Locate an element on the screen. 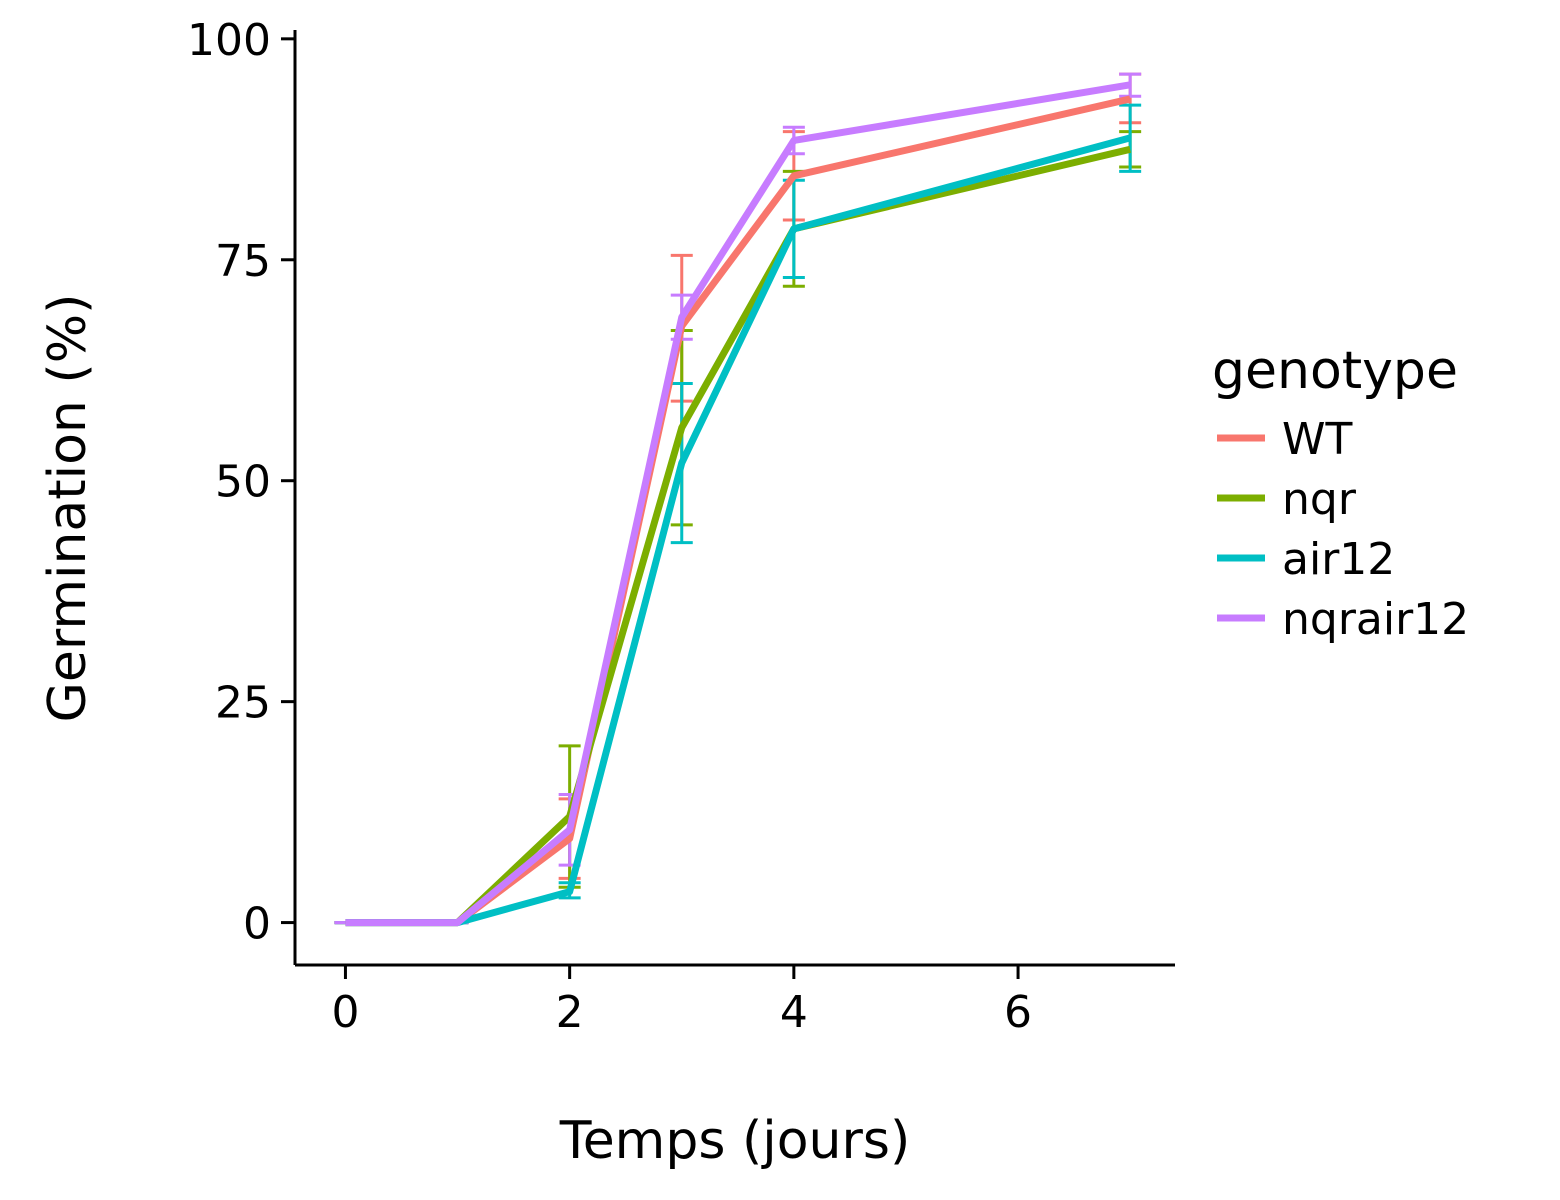 Image resolution: width=1560 pixels, height=1200 pixels. x-tick-label: 6 is located at coordinates (1018, 1012).